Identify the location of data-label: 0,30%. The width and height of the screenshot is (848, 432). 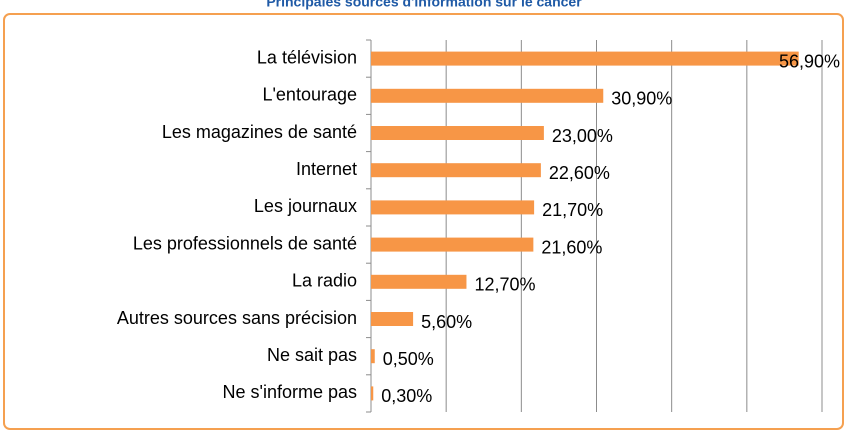
(406, 396).